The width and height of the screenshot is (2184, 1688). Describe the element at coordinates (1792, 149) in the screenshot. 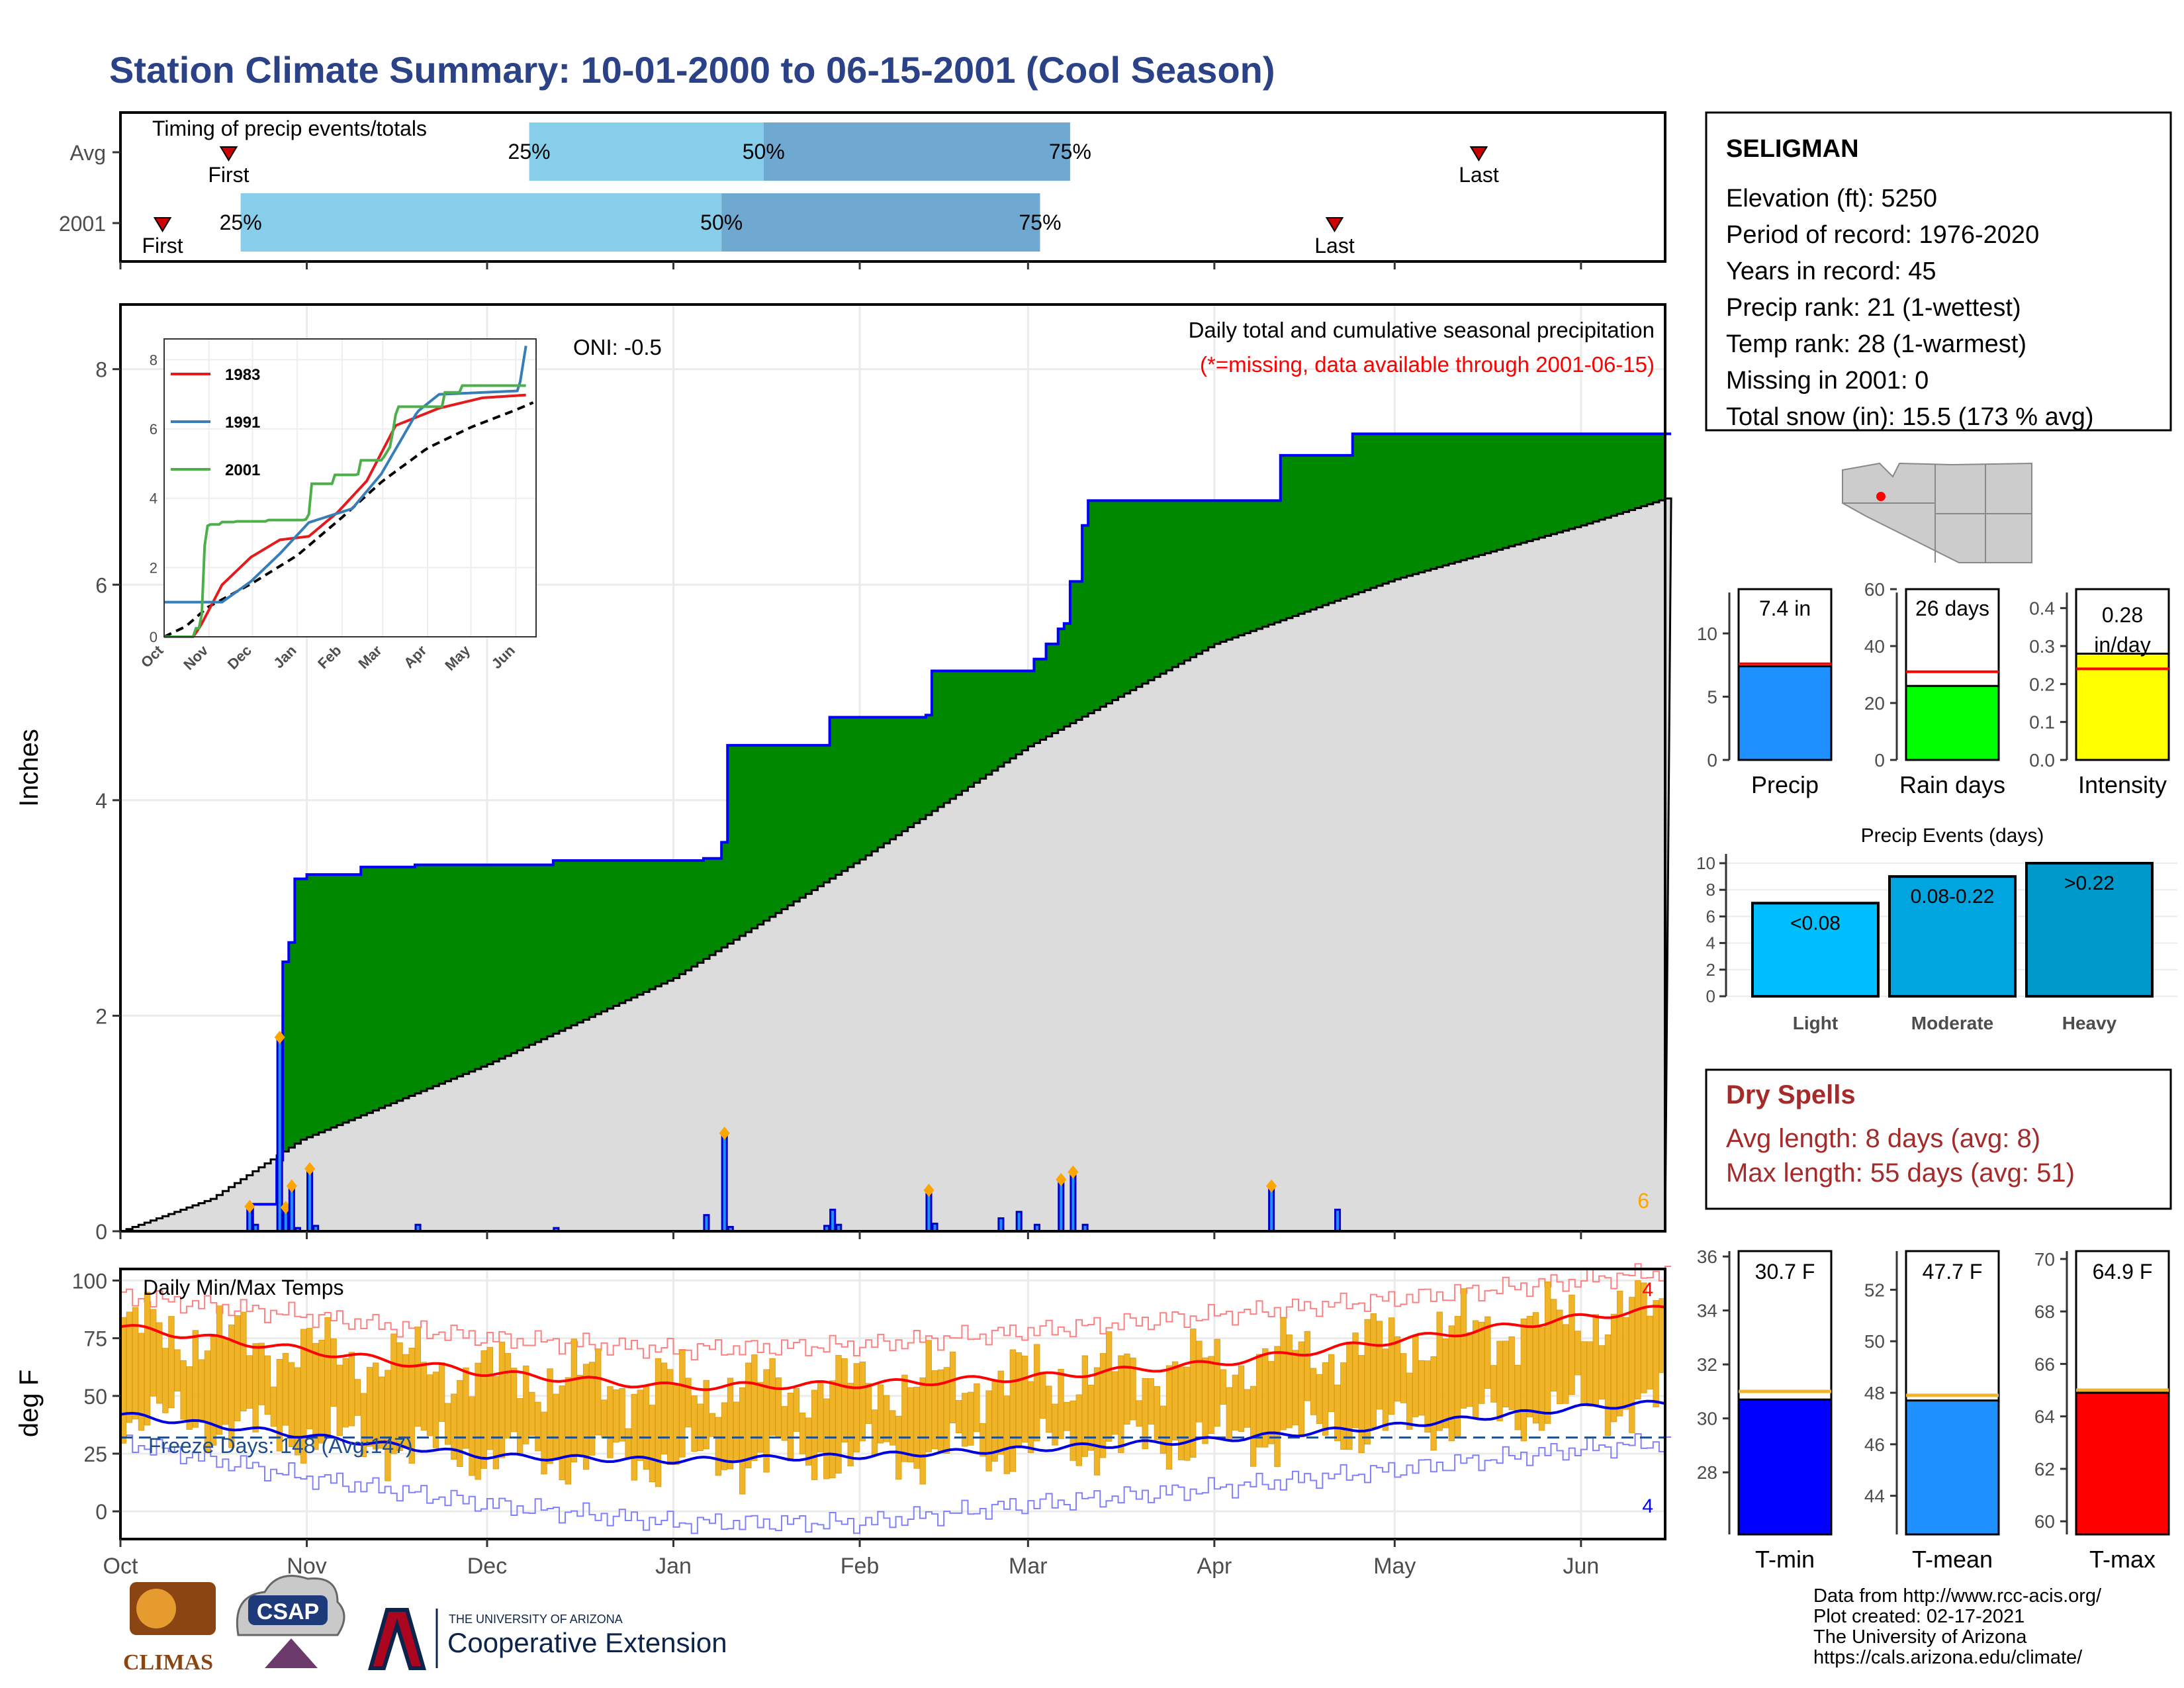

I see `station-name: SELIGMAN` at that location.